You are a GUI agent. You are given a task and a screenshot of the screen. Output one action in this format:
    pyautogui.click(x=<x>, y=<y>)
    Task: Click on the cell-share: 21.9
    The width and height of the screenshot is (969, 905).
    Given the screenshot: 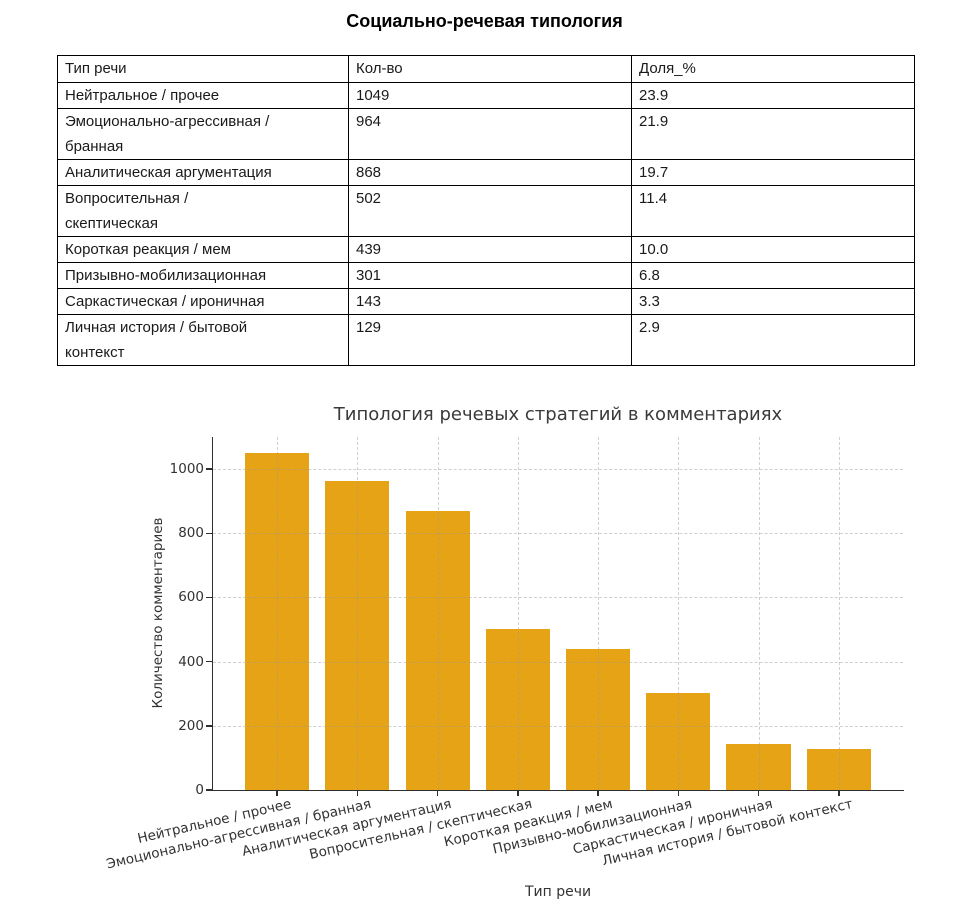 What is the action you would take?
    pyautogui.click(x=773, y=134)
    